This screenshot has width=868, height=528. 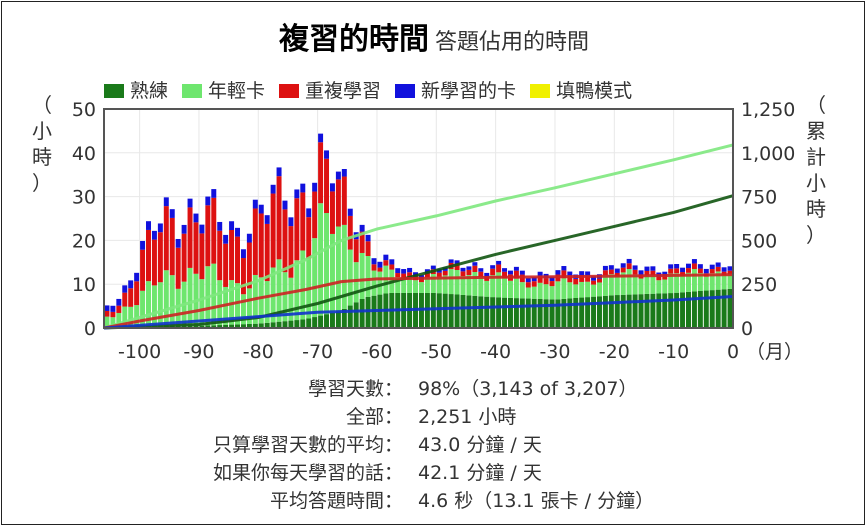 What do you see at coordinates (84, 241) in the screenshot?
I see `y-left-tick-label: 20` at bounding box center [84, 241].